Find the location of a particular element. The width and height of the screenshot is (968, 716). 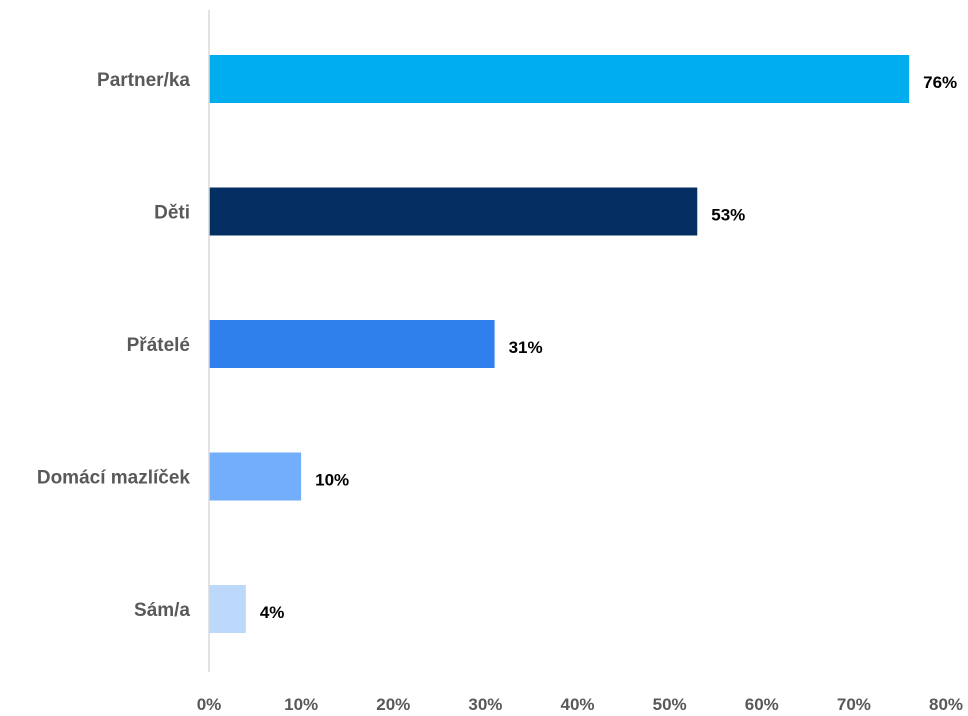

value-label-partner-ka: 76% is located at coordinates (940, 82).